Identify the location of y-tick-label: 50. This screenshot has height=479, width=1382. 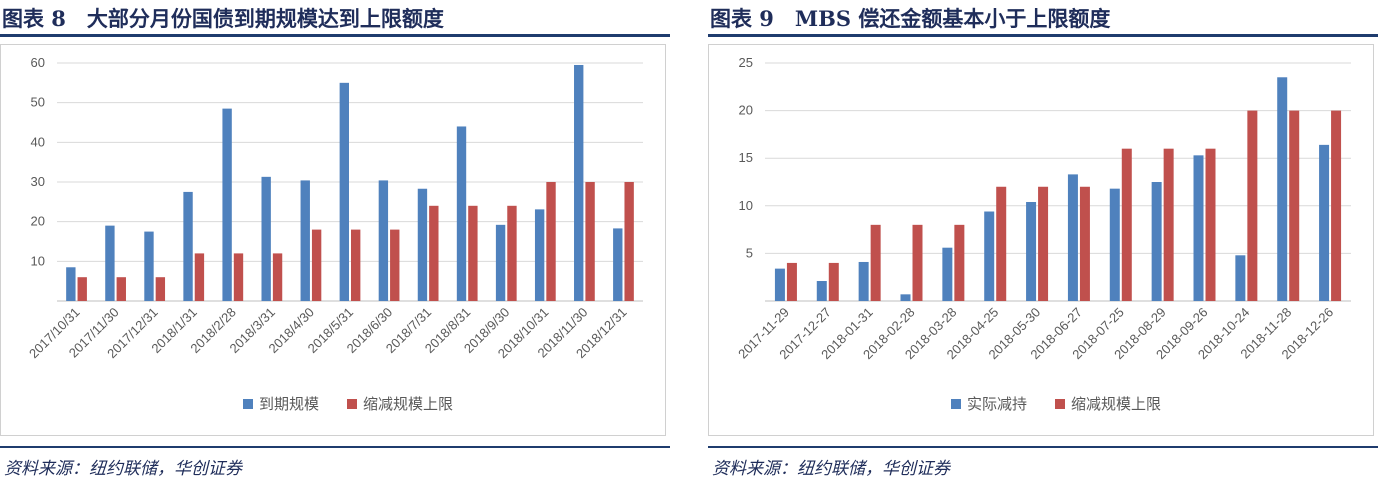
(38, 102).